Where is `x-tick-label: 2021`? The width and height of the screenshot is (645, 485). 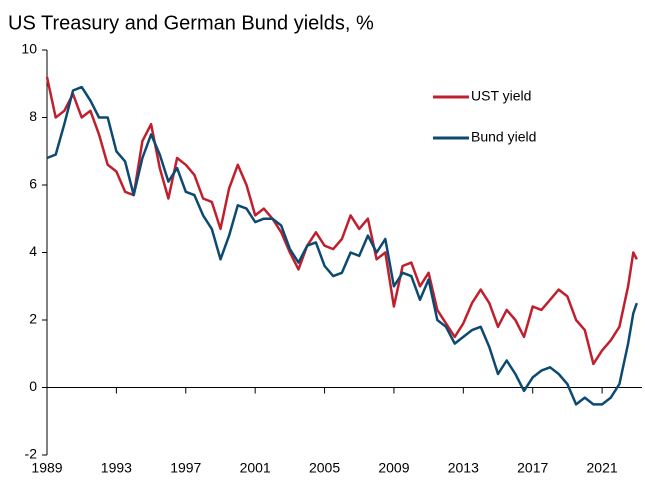 x-tick-label: 2021 is located at coordinates (602, 468).